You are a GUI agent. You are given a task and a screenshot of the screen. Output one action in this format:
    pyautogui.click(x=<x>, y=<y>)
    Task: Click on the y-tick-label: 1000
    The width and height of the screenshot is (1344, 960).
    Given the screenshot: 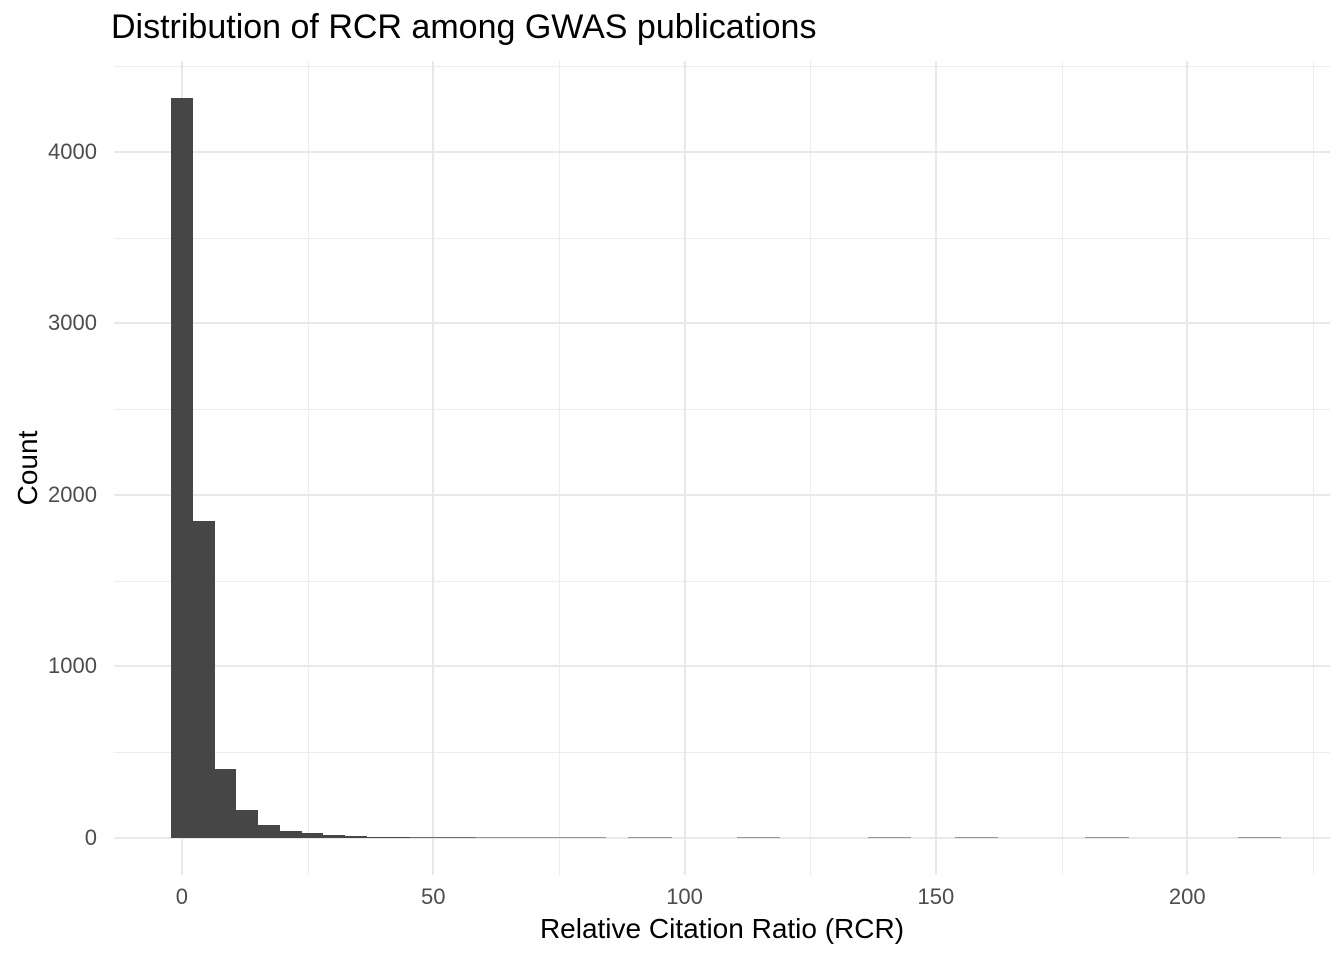 What is the action you would take?
    pyautogui.click(x=72, y=666)
    